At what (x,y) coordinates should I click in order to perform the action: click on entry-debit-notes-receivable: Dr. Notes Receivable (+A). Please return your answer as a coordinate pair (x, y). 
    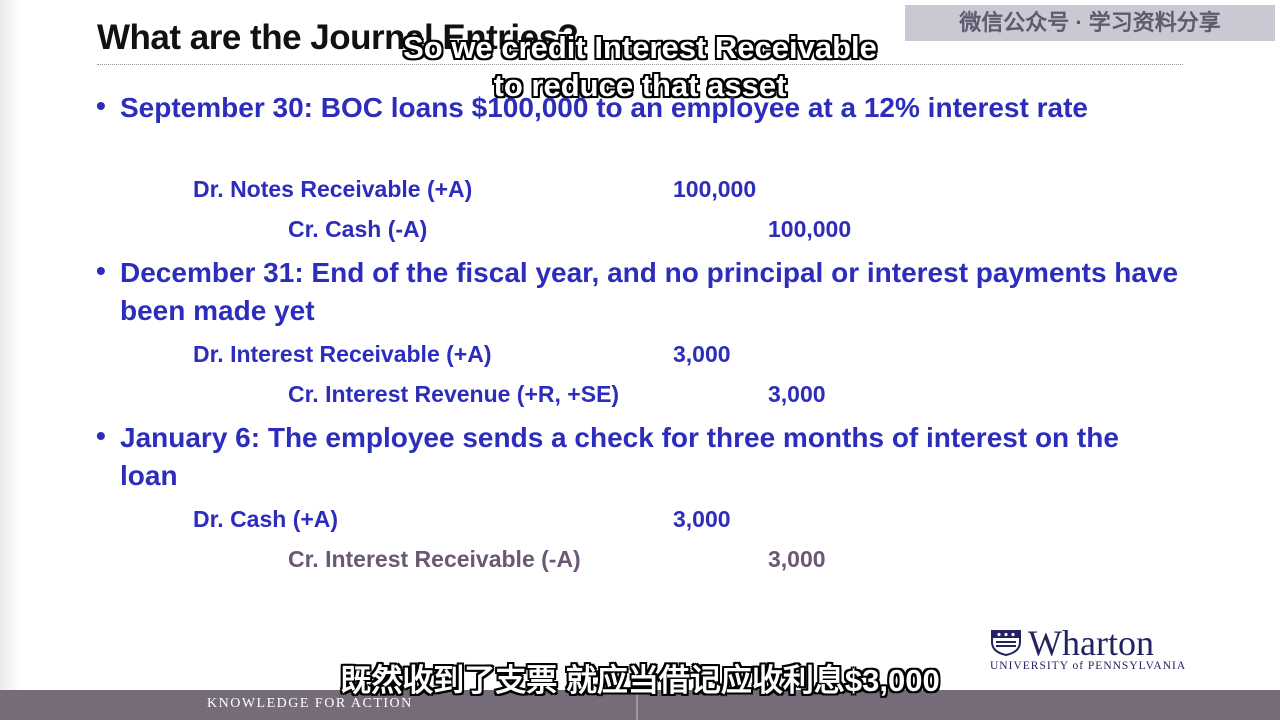
    Looking at the image, I should click on (333, 189).